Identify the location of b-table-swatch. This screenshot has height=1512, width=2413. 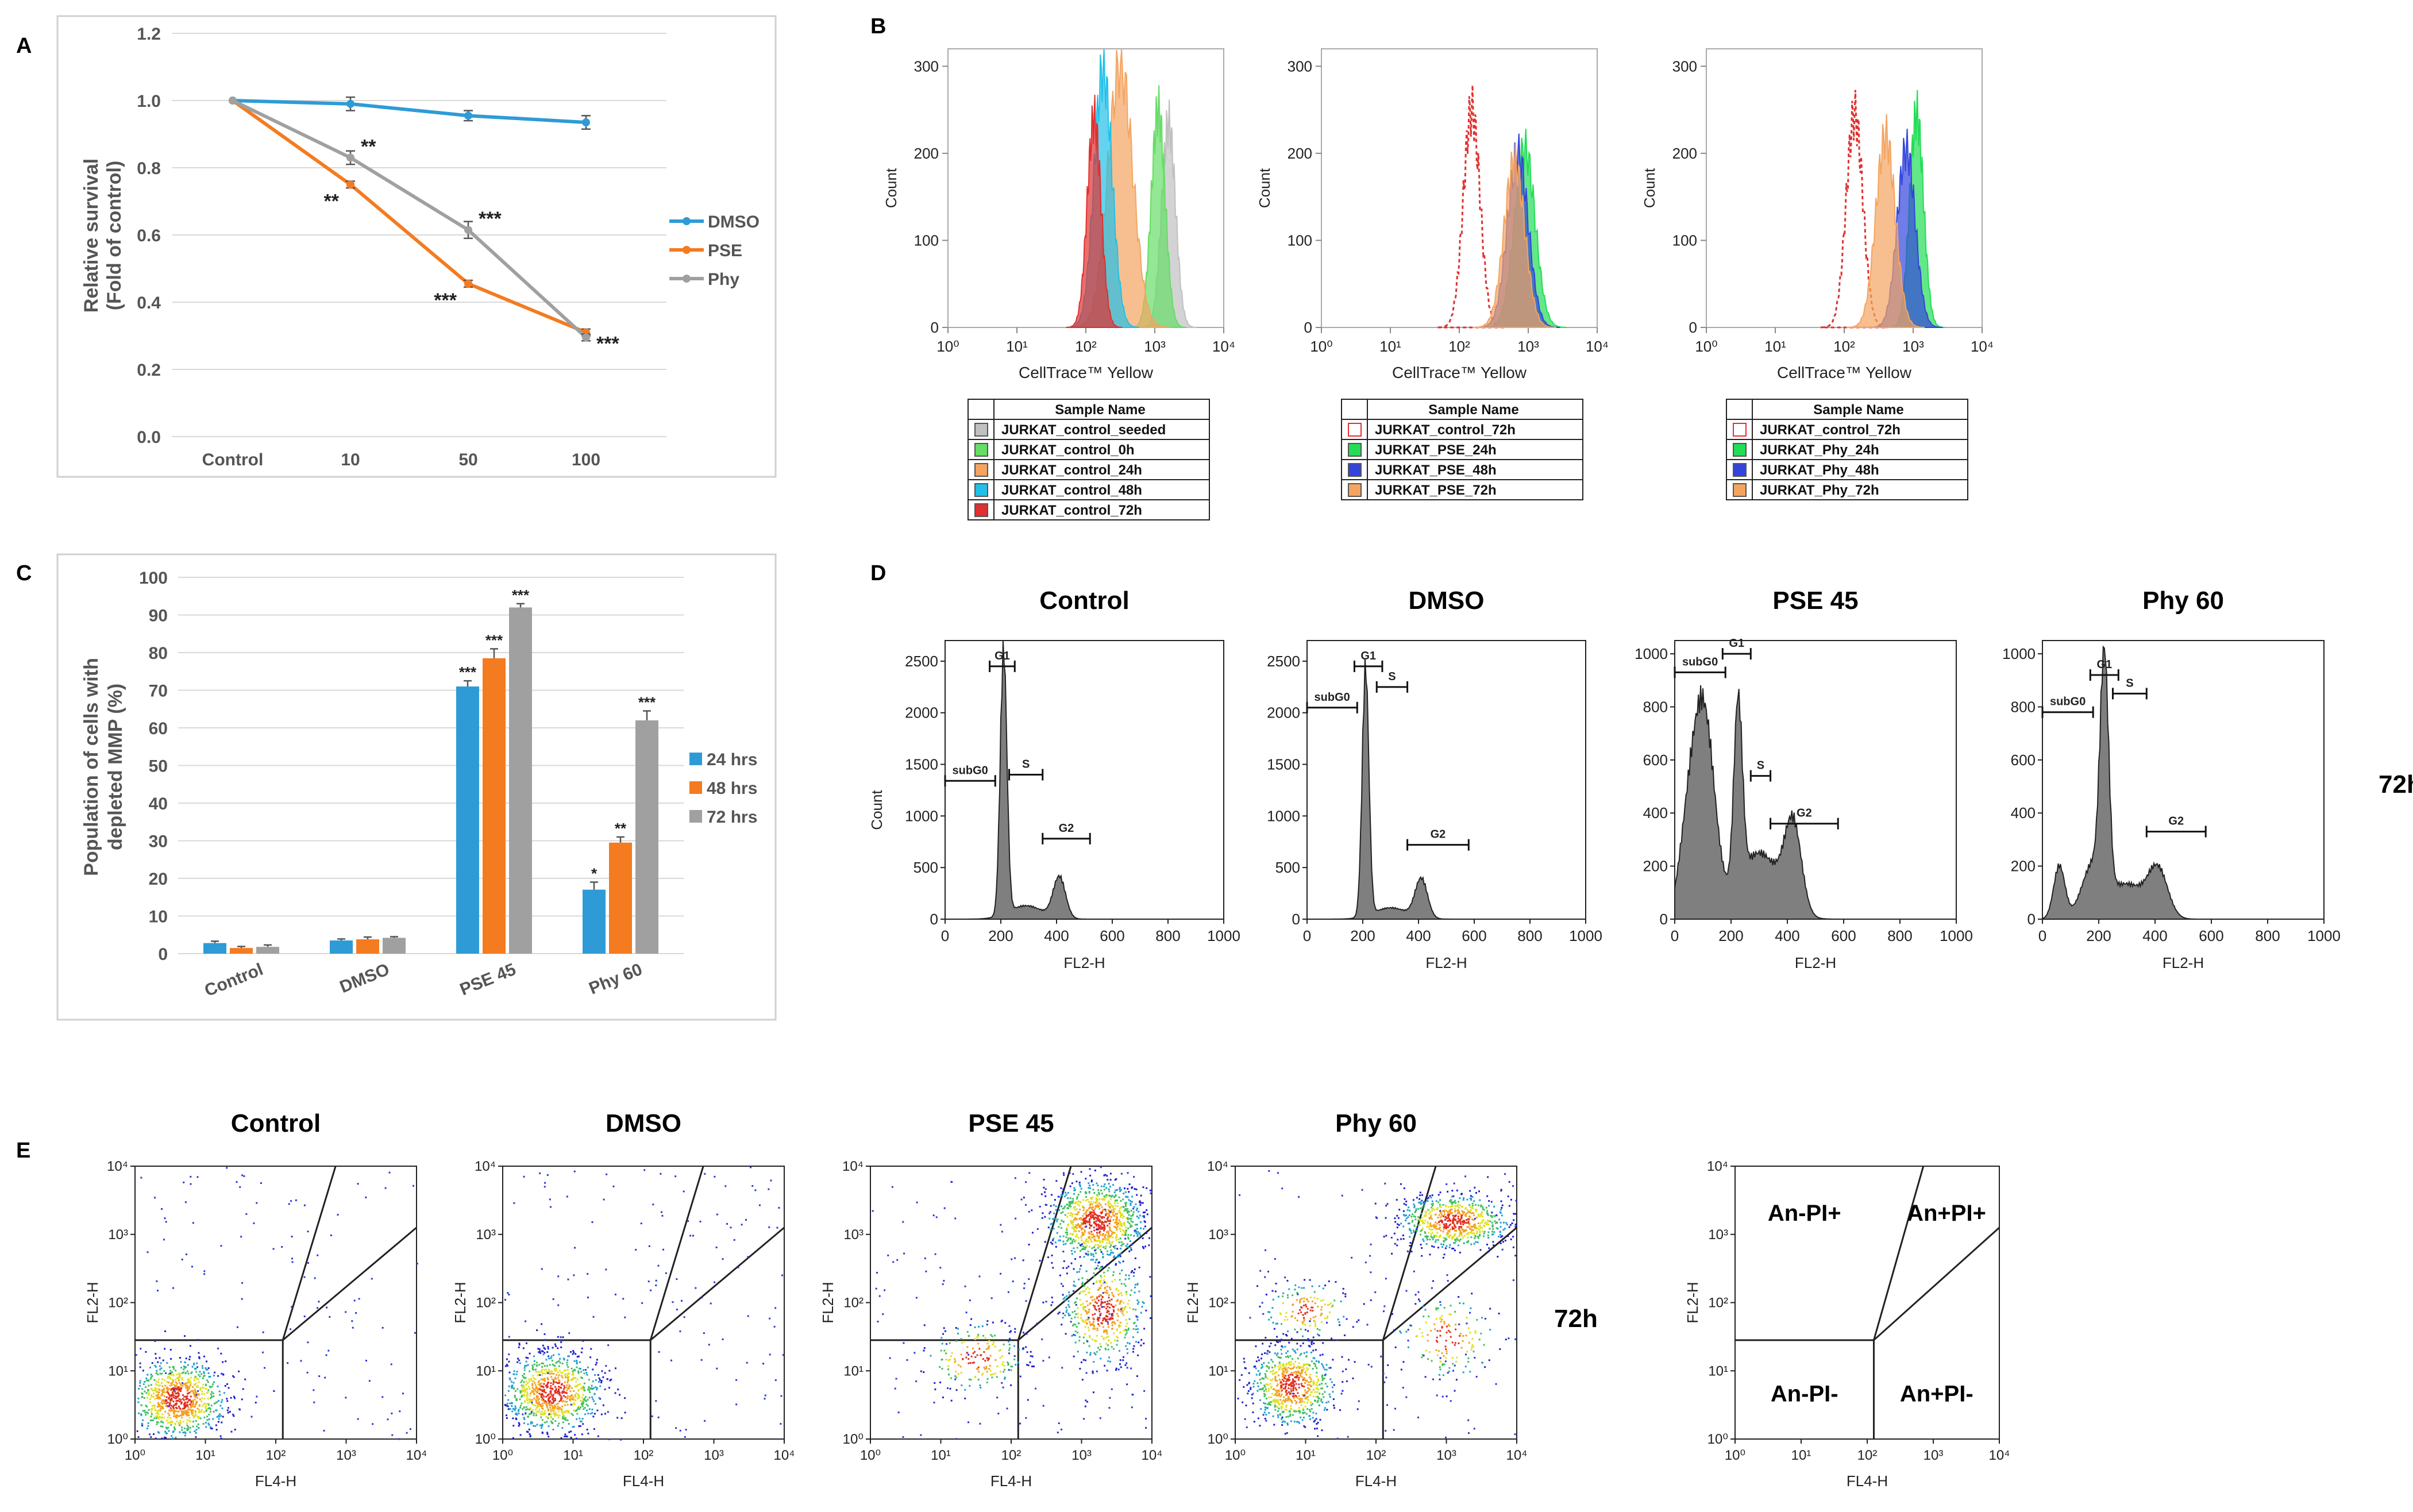
(981, 510).